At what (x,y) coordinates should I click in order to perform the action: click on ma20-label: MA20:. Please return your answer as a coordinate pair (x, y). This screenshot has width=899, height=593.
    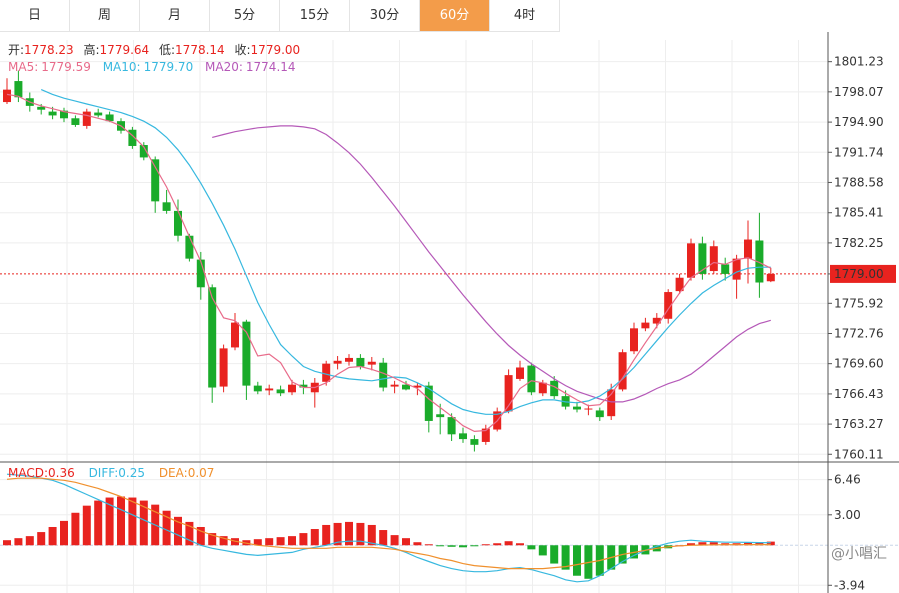
    Looking at the image, I should click on (224, 67).